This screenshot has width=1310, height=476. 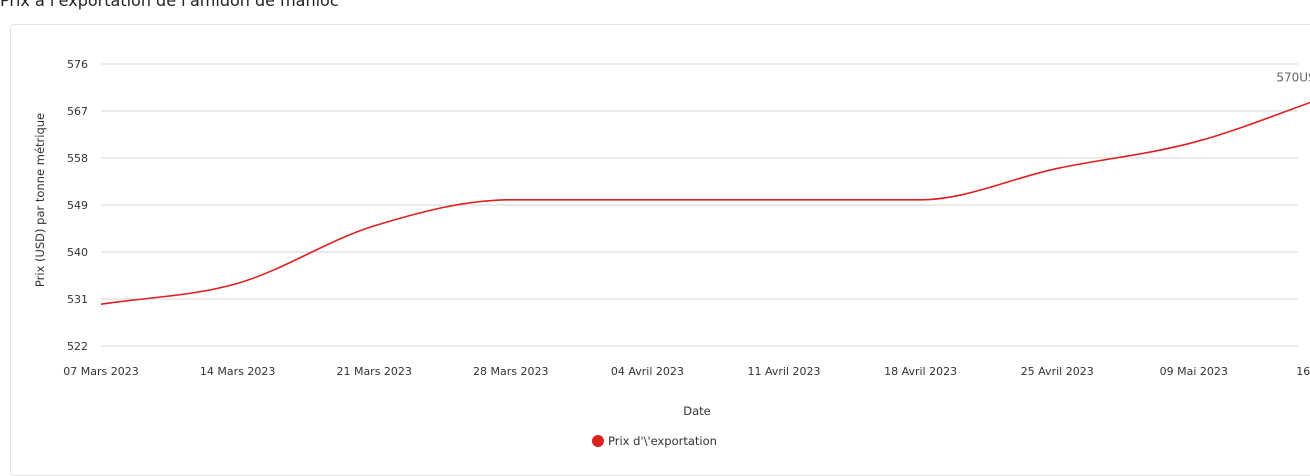 I want to click on y-axis-title: Prix (USD) par tonne métrique, so click(x=40, y=200).